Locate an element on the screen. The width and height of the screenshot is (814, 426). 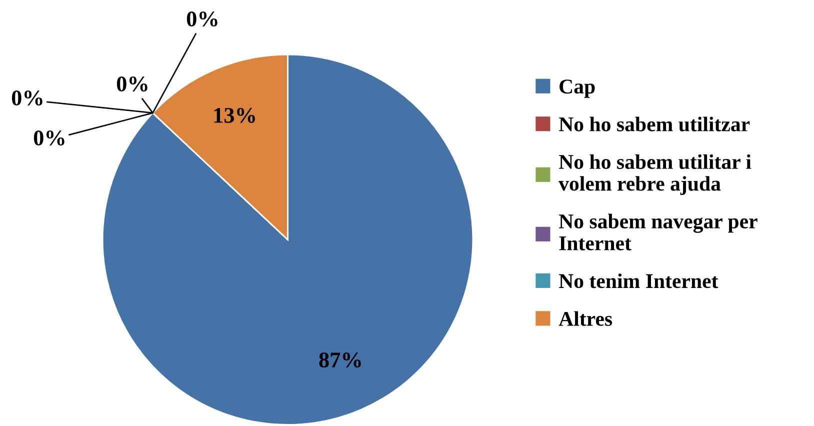
legend-label: Cap is located at coordinates (577, 89).